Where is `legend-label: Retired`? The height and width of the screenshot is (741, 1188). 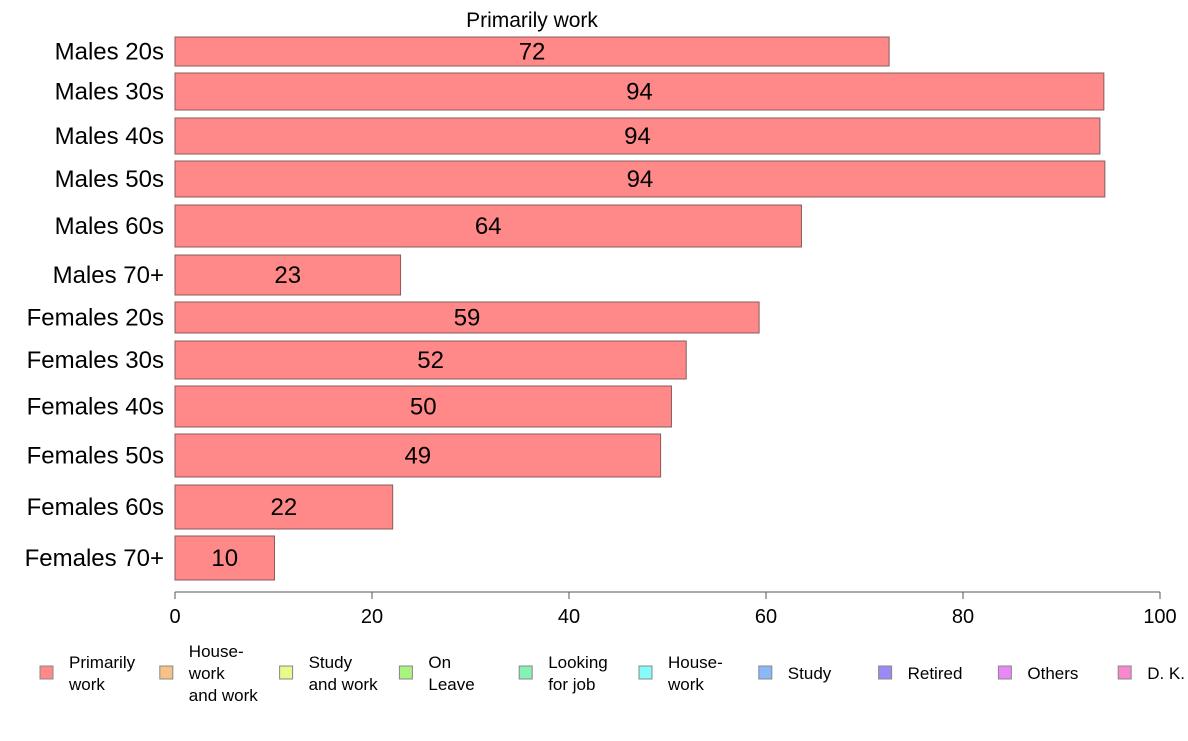
legend-label: Retired is located at coordinates (935, 673).